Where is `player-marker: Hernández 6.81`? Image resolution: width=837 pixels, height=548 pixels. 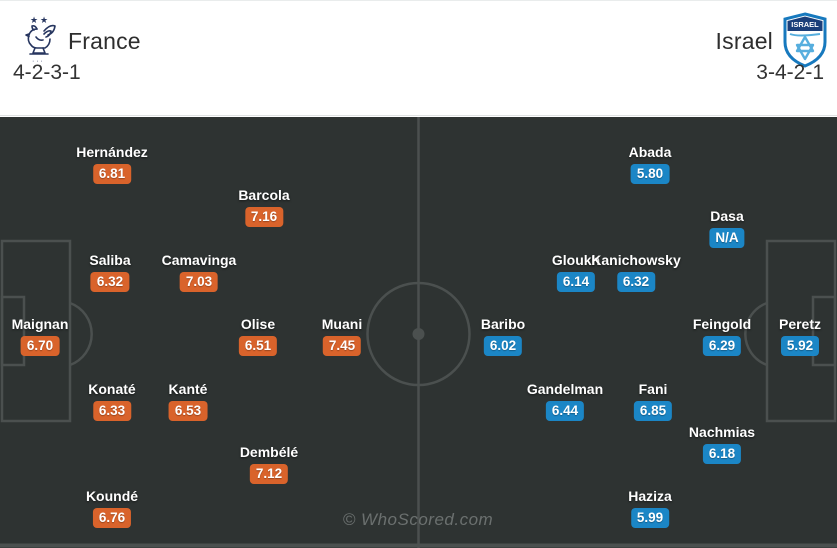 player-marker: Hernández 6.81 is located at coordinates (112, 164).